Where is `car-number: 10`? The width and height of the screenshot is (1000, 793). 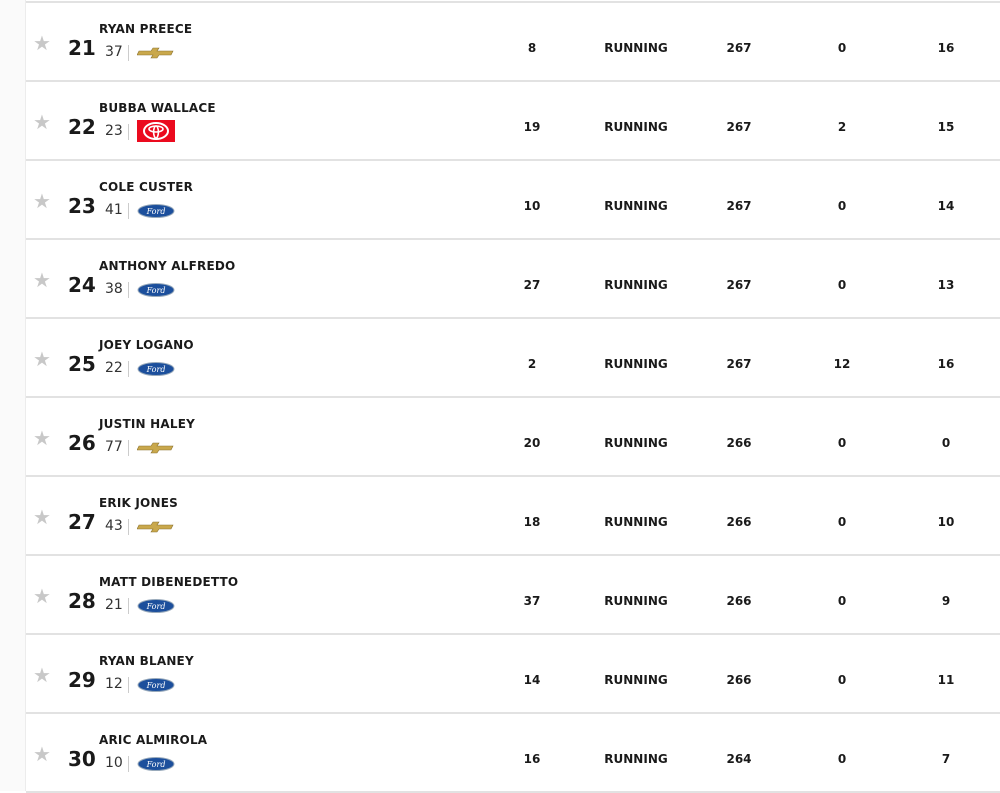 car-number: 10 is located at coordinates (114, 763).